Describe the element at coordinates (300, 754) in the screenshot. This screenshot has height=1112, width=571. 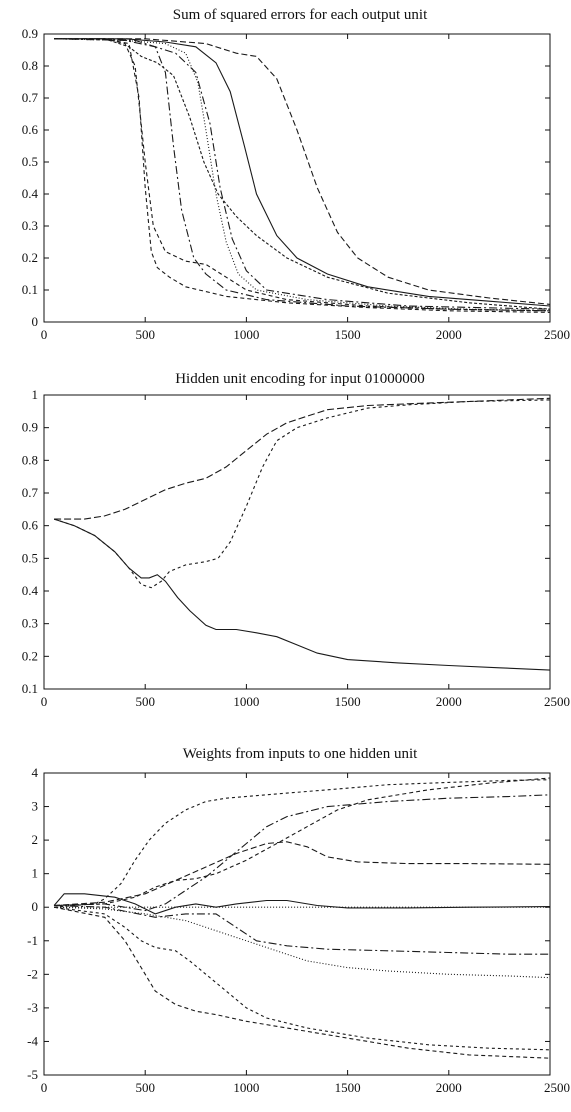
I see `chart-title: Weights from inputs to one hidden unit` at that location.